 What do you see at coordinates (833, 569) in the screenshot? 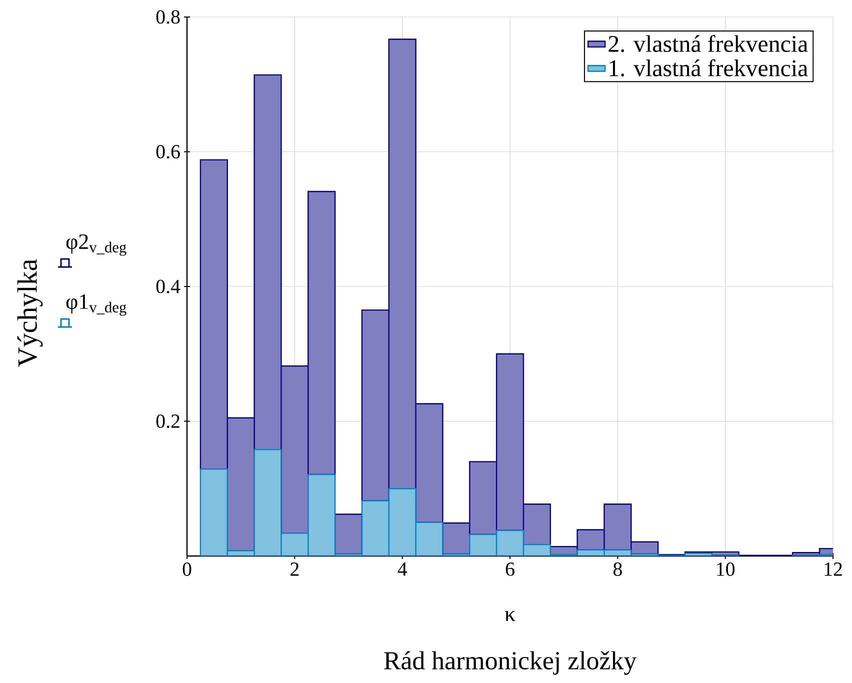
I see `x-tick-label: 12` at bounding box center [833, 569].